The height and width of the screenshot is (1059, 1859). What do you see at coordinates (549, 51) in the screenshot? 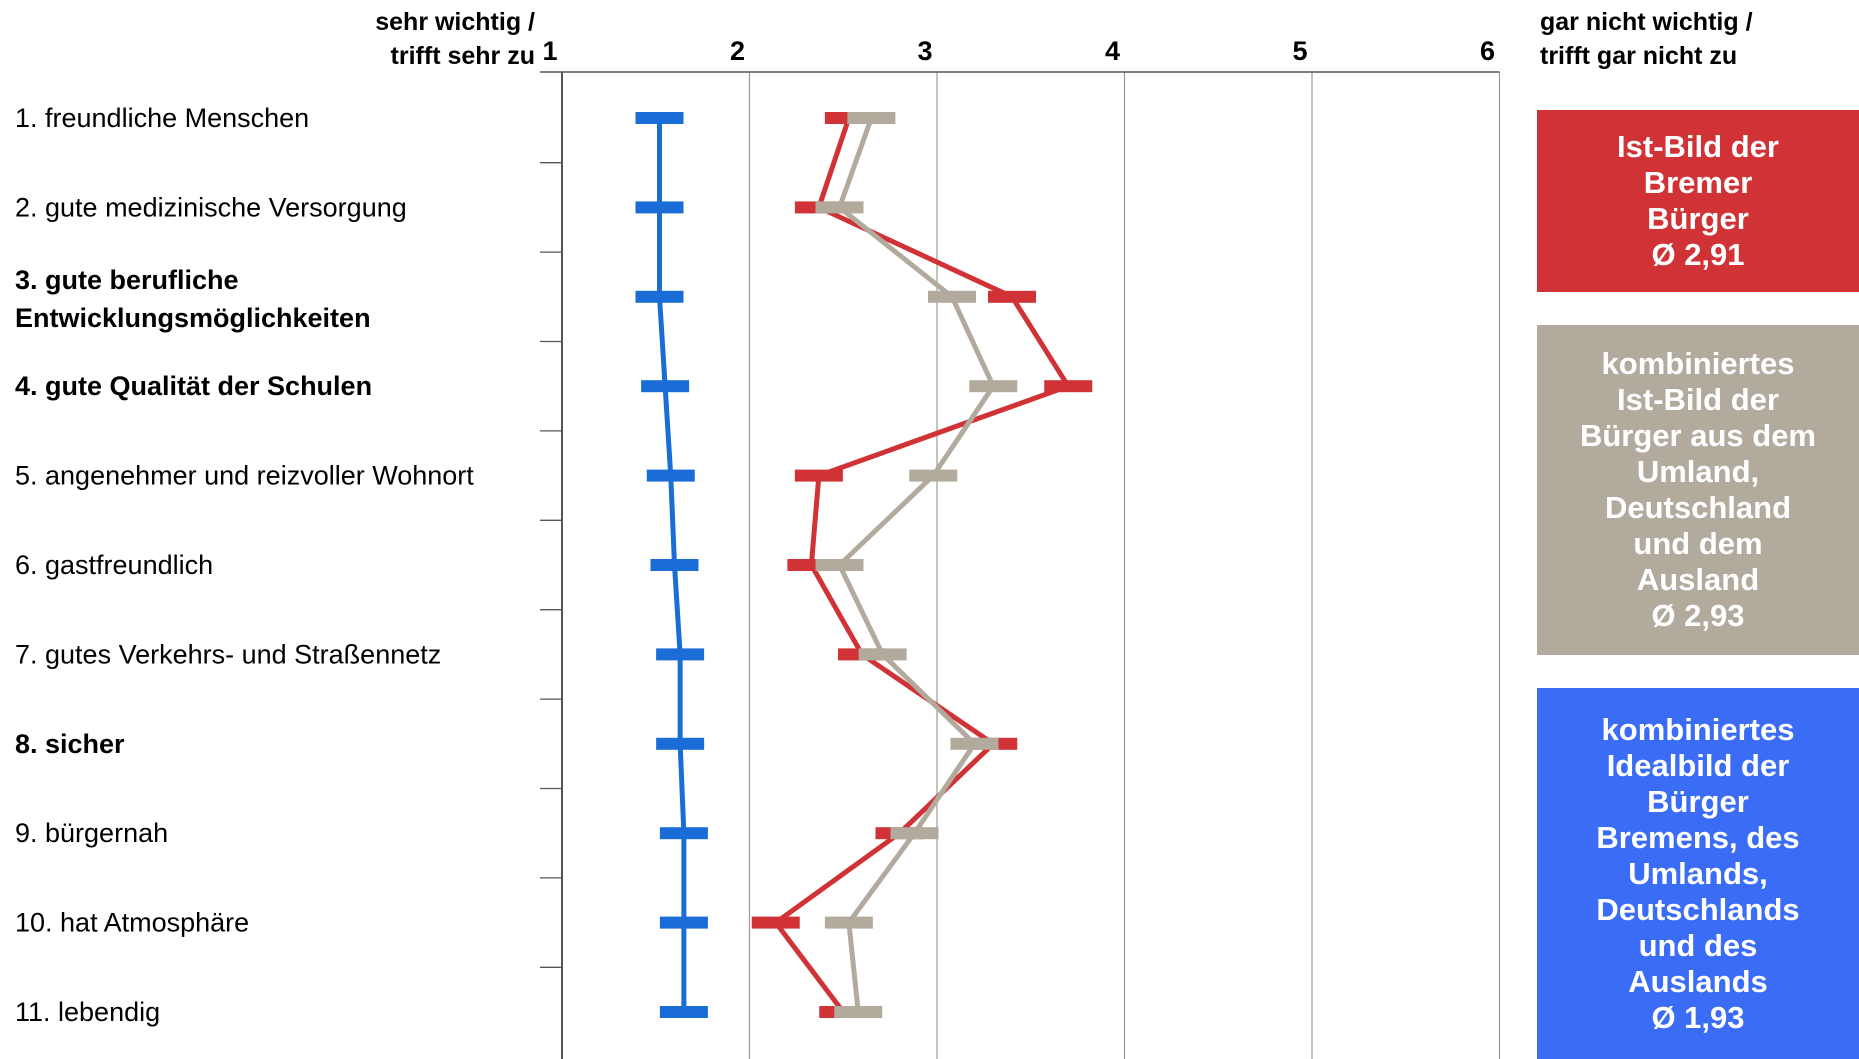
I see `tick-label-1: 1` at bounding box center [549, 51].